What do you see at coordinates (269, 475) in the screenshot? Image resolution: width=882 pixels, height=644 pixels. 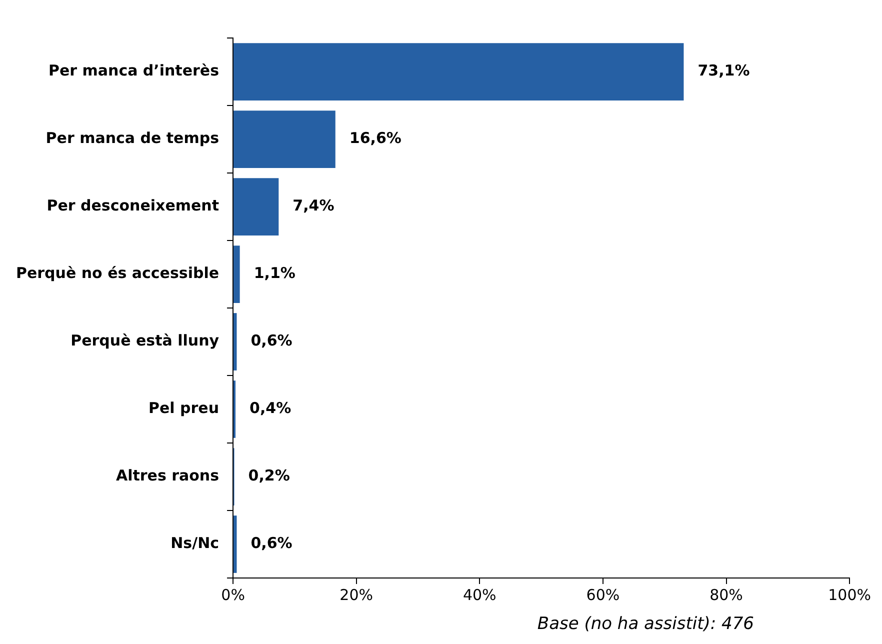 I see `data-label: 0,2%` at bounding box center [269, 475].